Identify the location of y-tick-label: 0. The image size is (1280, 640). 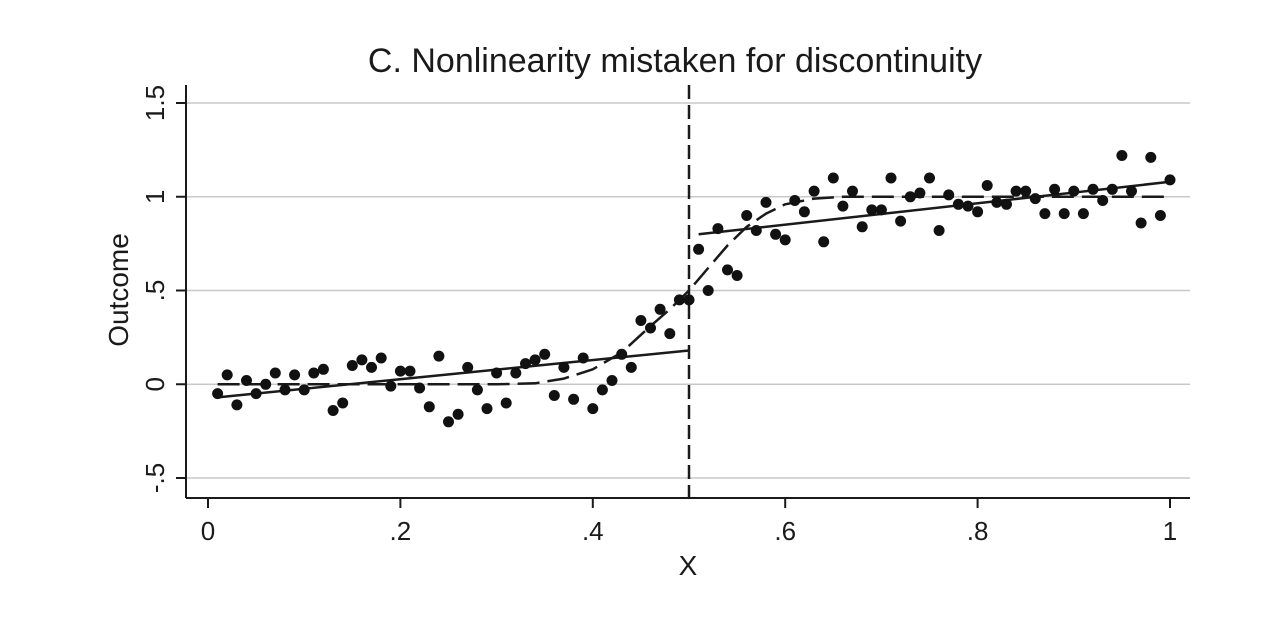
(155, 384).